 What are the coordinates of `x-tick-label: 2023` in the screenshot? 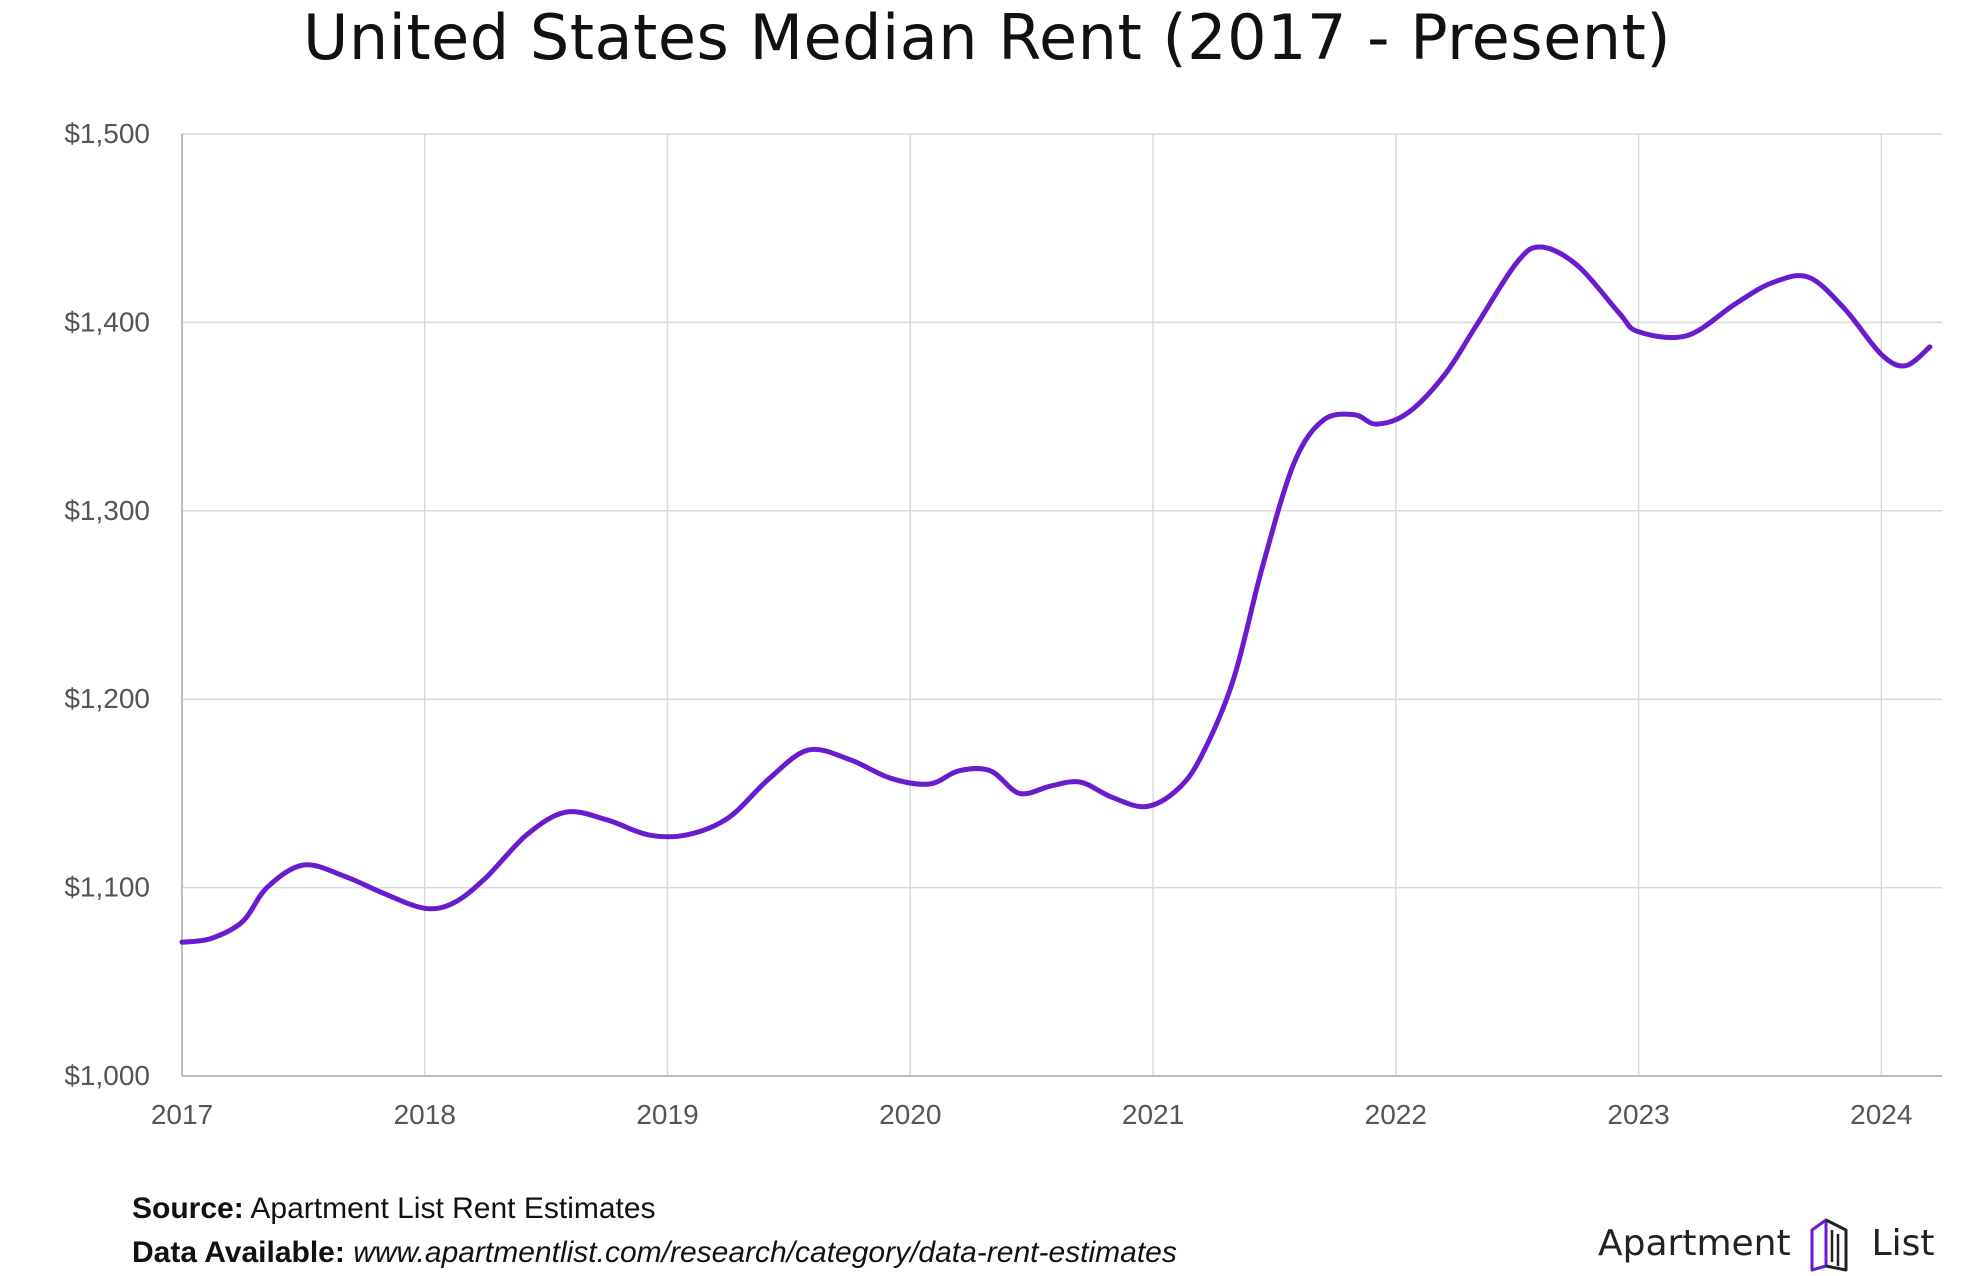 It's located at (1638, 1114).